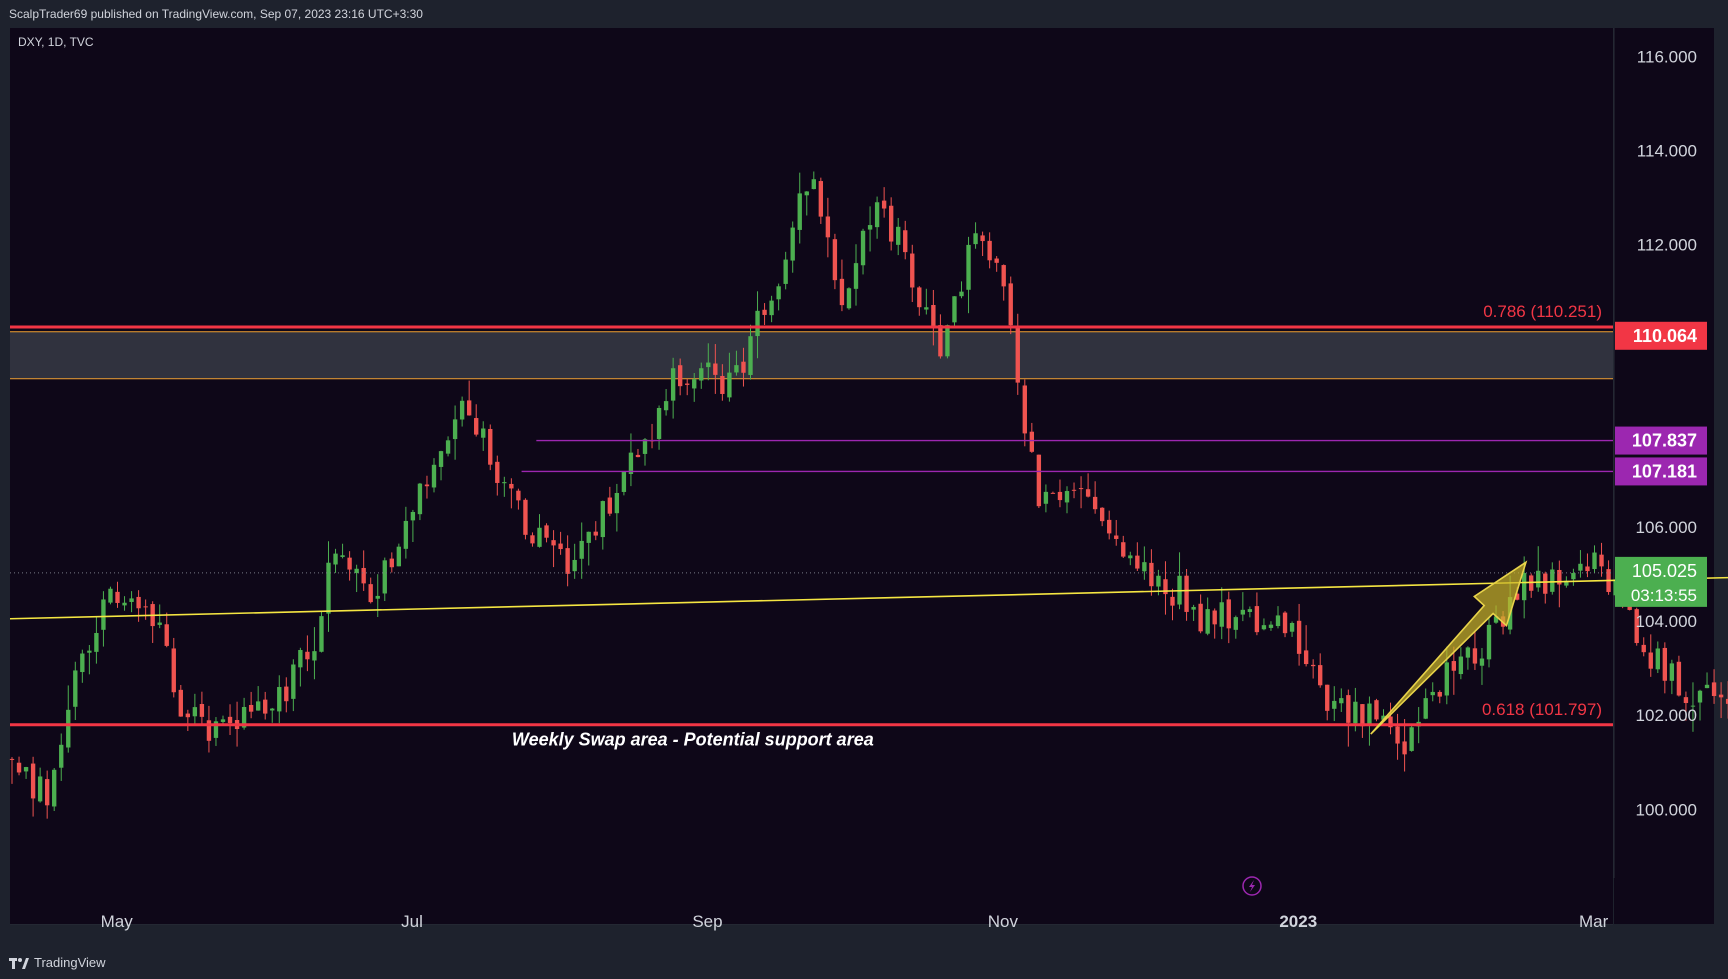 Image resolution: width=1728 pixels, height=979 pixels. What do you see at coordinates (1003, 921) in the screenshot?
I see `x-tick-Nov: Nov` at bounding box center [1003, 921].